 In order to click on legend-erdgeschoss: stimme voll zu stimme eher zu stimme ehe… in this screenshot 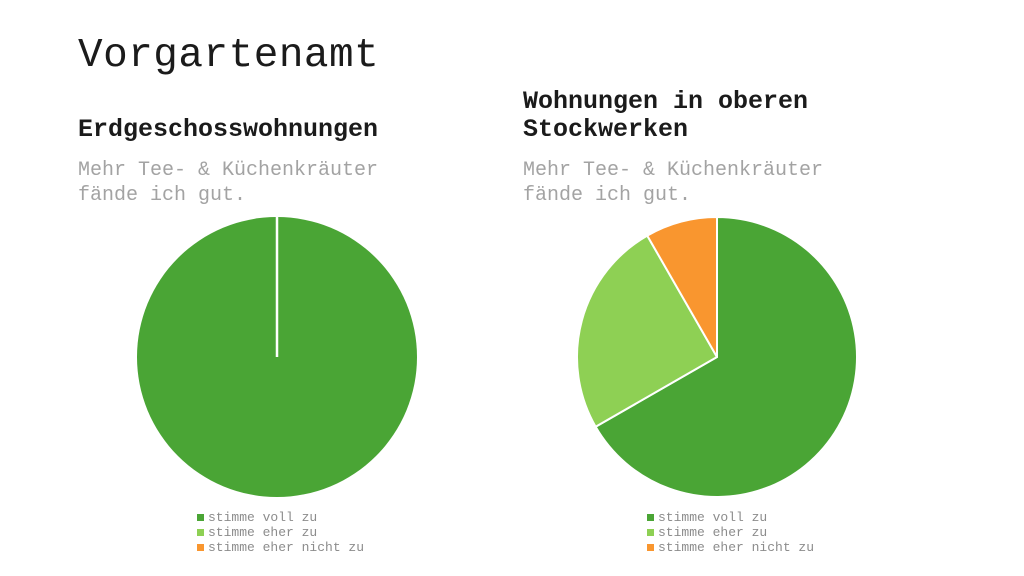, I will do `click(280, 532)`.